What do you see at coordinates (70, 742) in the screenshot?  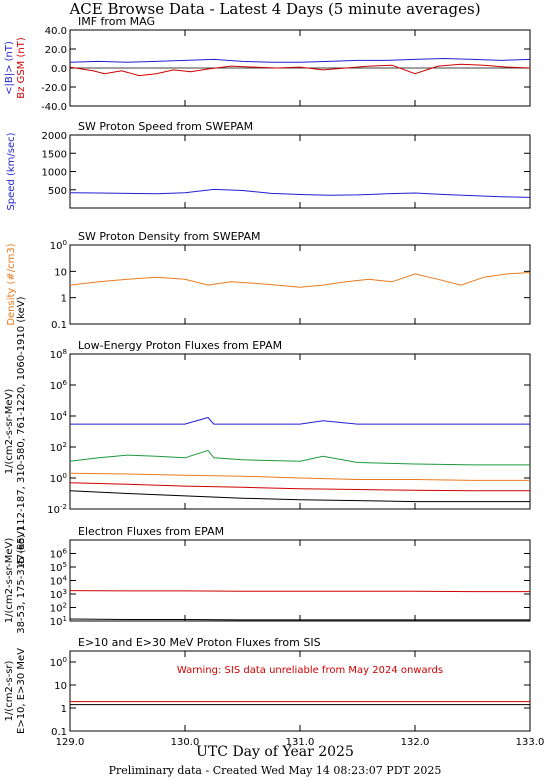 I see `x-tick-label: 129.0` at bounding box center [70, 742].